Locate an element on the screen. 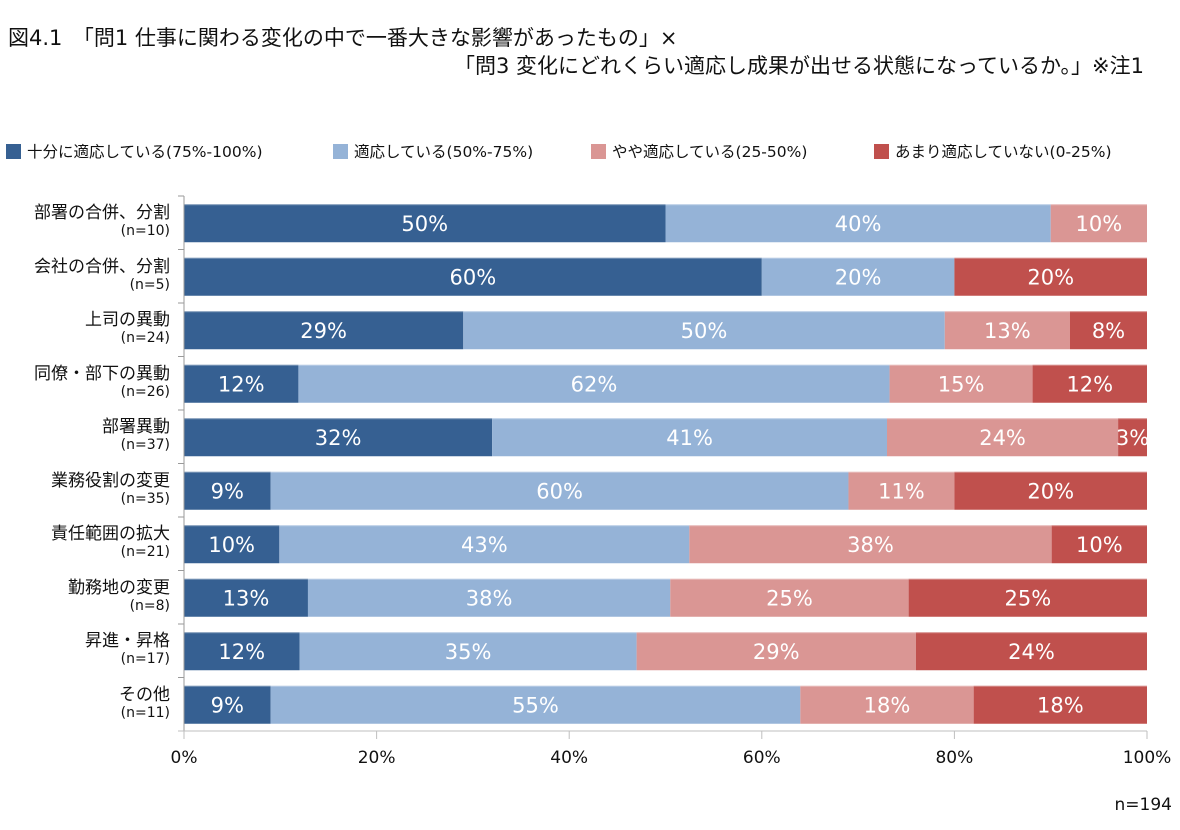 The width and height of the screenshot is (1180, 830). data-label: 38% is located at coordinates (870, 545).